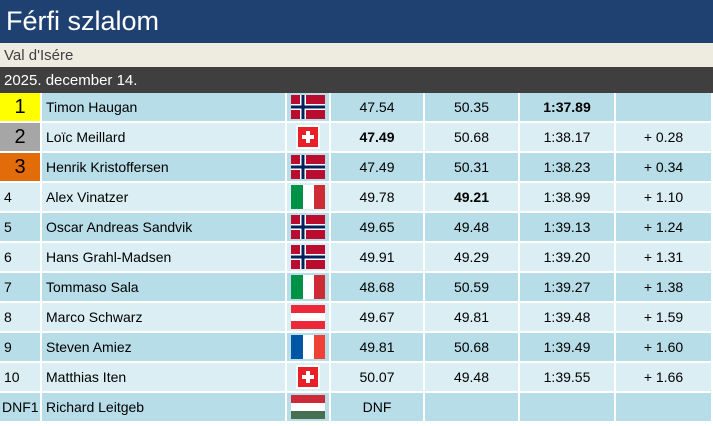  I want to click on run1-cell: DNF, so click(378, 408).